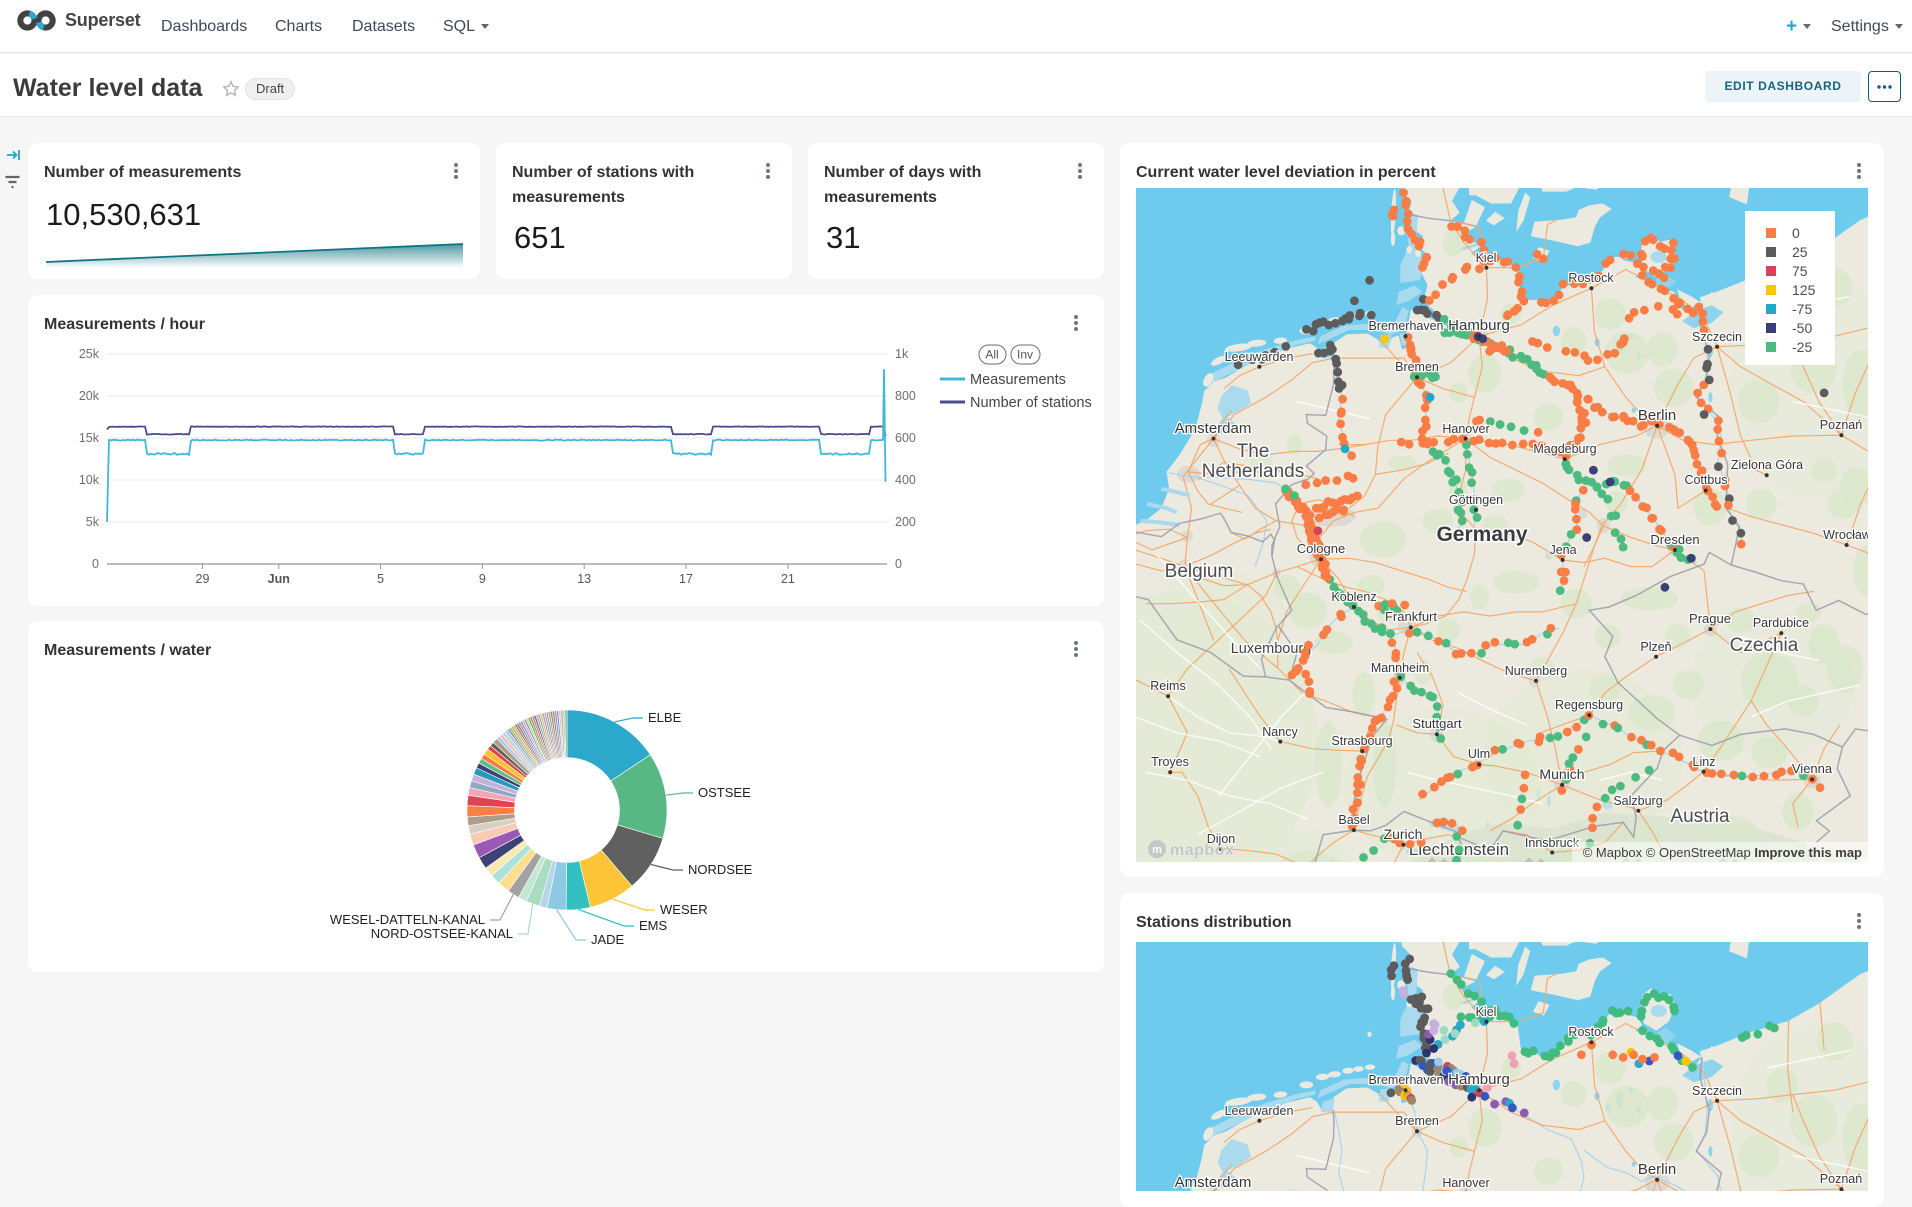  What do you see at coordinates (905, 480) in the screenshot?
I see `svg-text: 400` at bounding box center [905, 480].